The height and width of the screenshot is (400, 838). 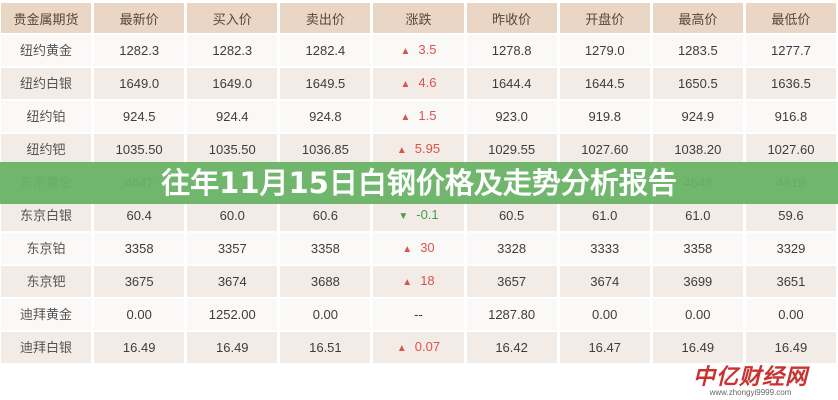 What do you see at coordinates (790, 50) in the screenshot?
I see `cell-low: 1277.7` at bounding box center [790, 50].